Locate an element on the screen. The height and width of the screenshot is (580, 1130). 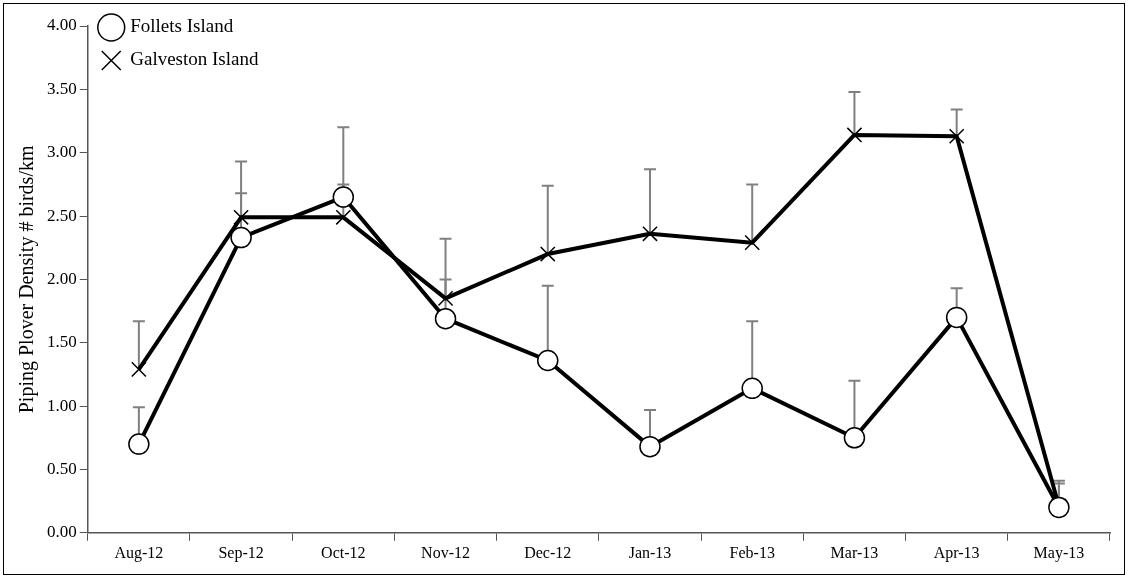
x-tick-label: Aug-12 is located at coordinates (139, 552).